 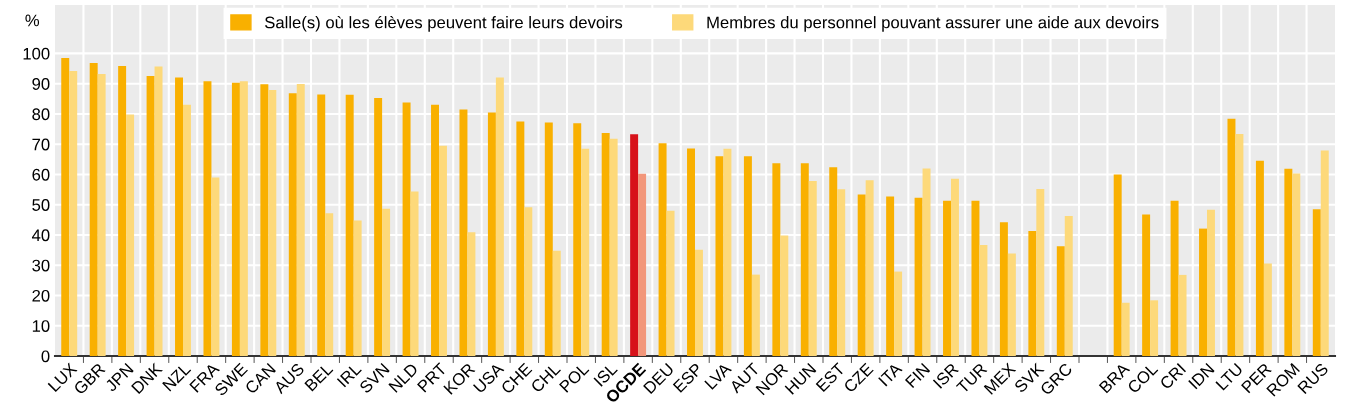 What do you see at coordinates (41, 84) in the screenshot?
I see `y-tick-label: 90` at bounding box center [41, 84].